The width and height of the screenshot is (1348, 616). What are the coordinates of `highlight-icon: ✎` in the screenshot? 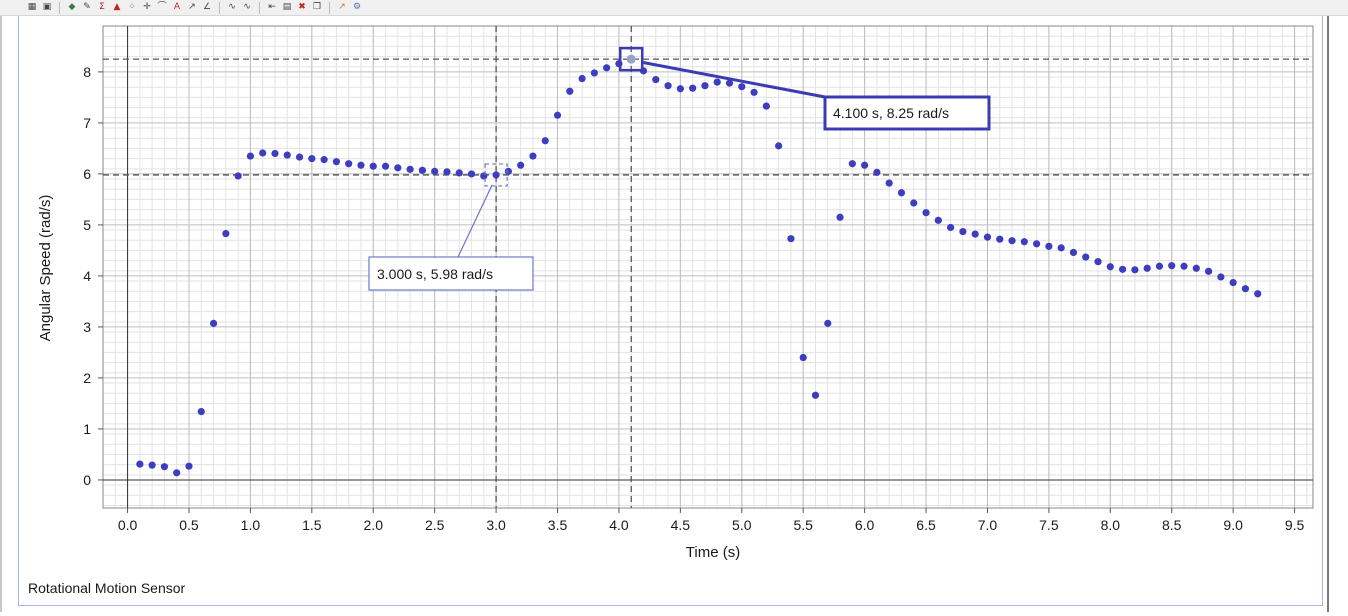 It's located at (87, 7).